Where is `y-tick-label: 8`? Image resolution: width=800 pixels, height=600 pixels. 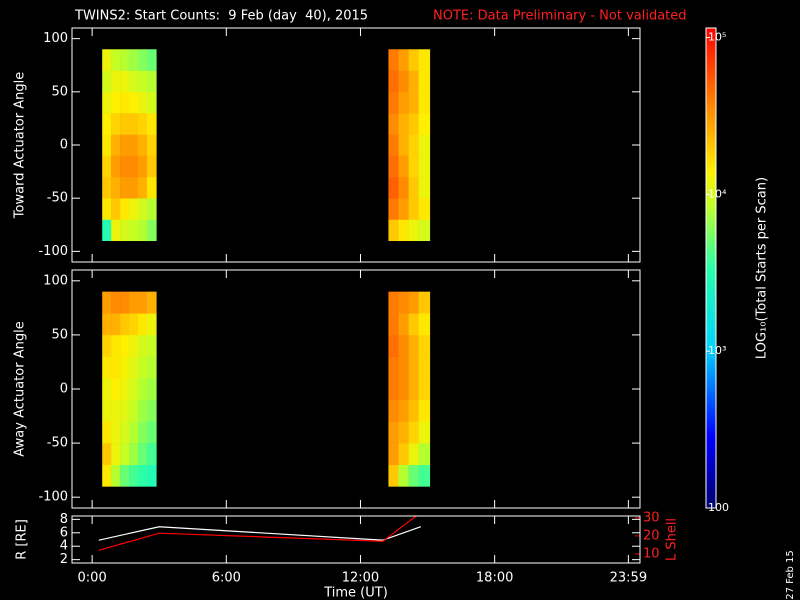
y-tick-label: 8 is located at coordinates (64, 519).